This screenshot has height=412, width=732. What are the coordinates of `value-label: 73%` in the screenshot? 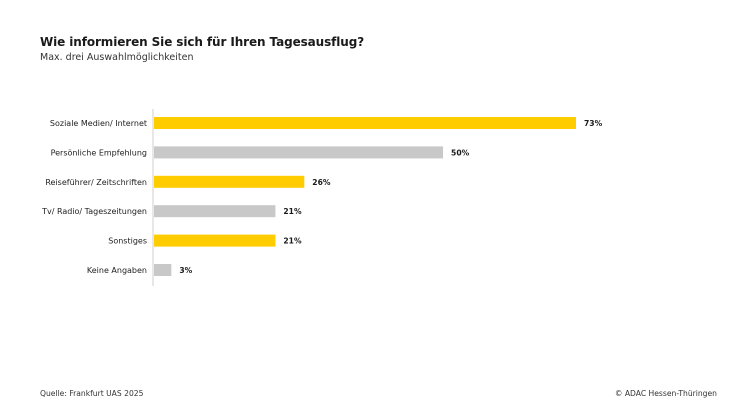 It's located at (593, 123).